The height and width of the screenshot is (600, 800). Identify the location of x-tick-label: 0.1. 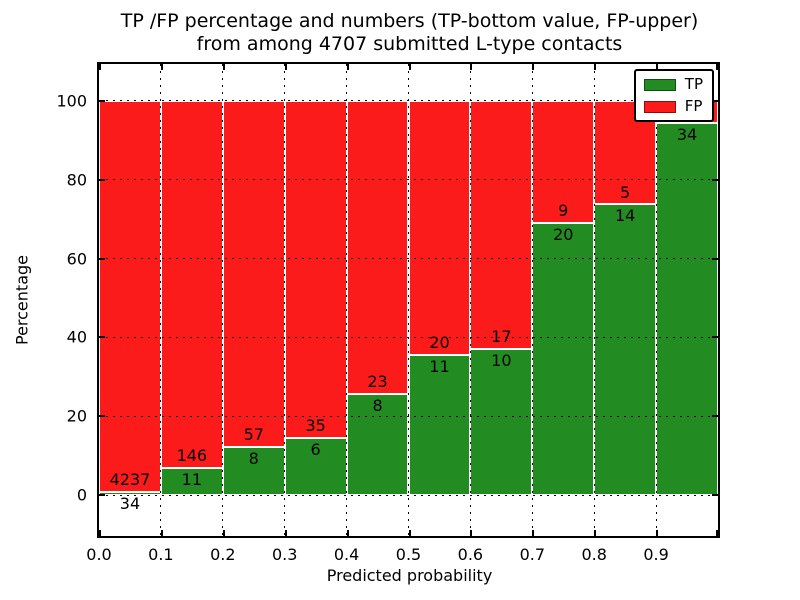
(161, 554).